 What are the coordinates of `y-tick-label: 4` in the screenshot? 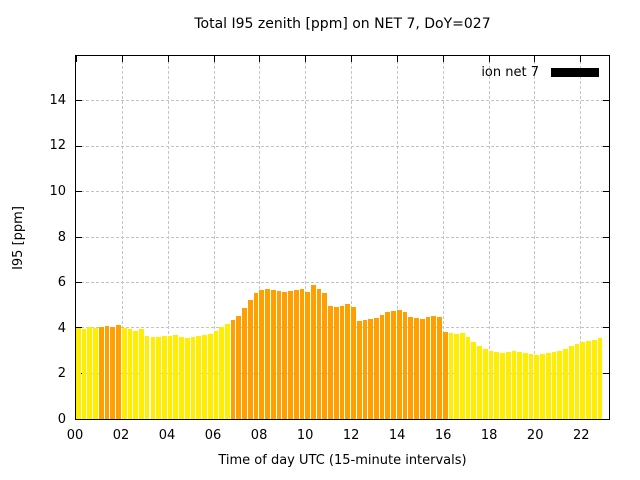 It's located at (61, 328).